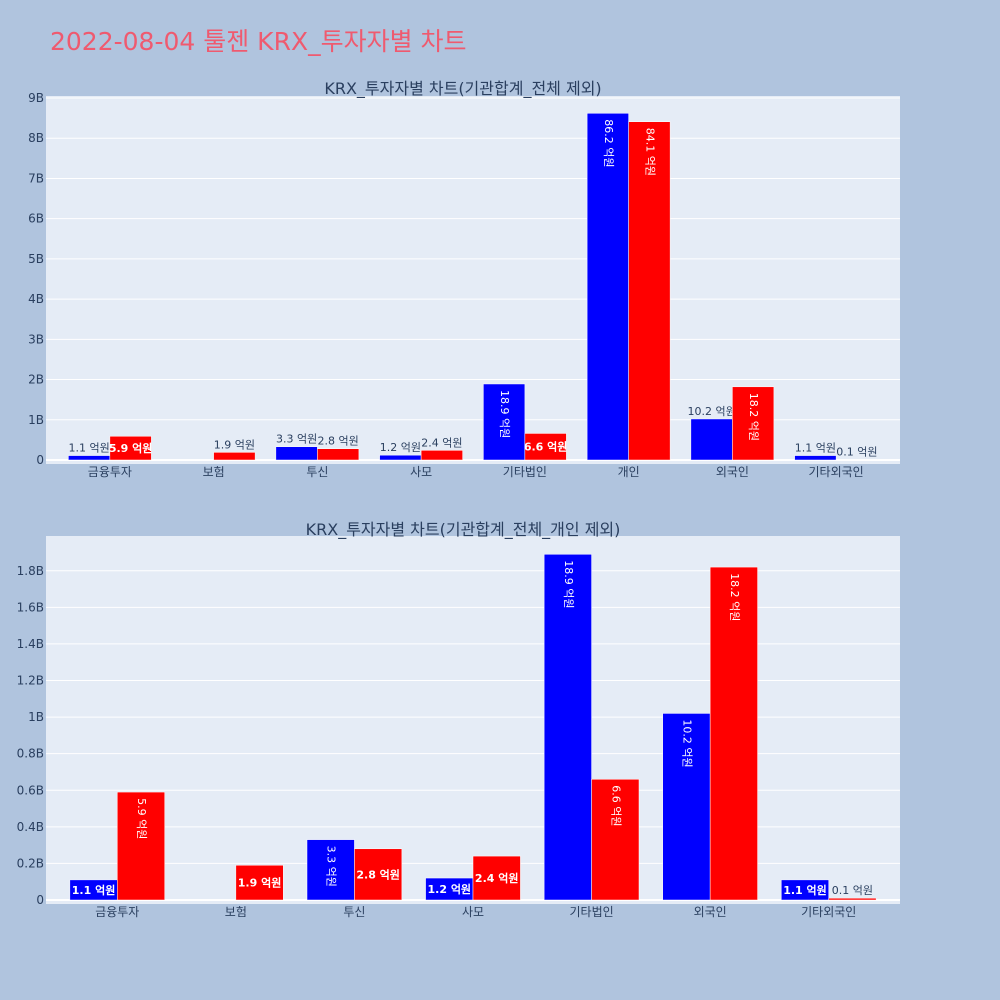  Describe the element at coordinates (36, 299) in the screenshot. I see `y-tick-label: 4B` at that location.